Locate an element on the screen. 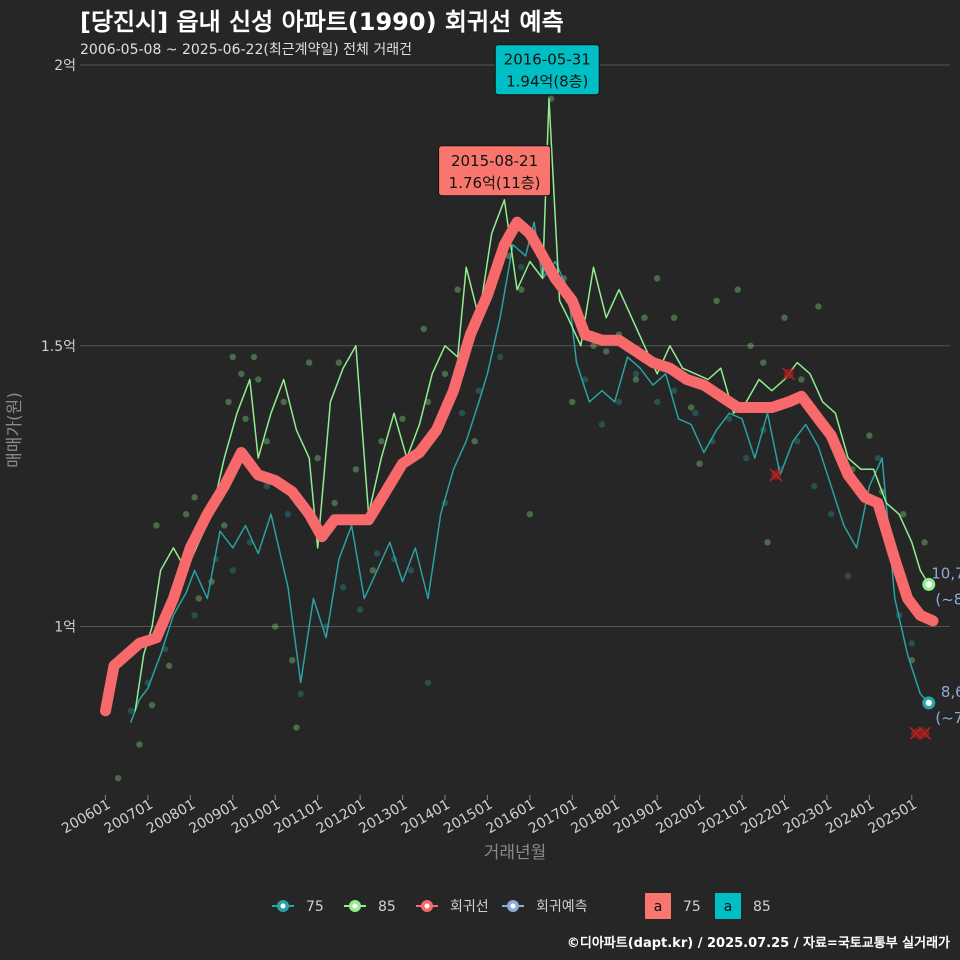 Image resolution: width=960 pixels, height=960 pixels. legend-box-label: 75 is located at coordinates (692, 907).